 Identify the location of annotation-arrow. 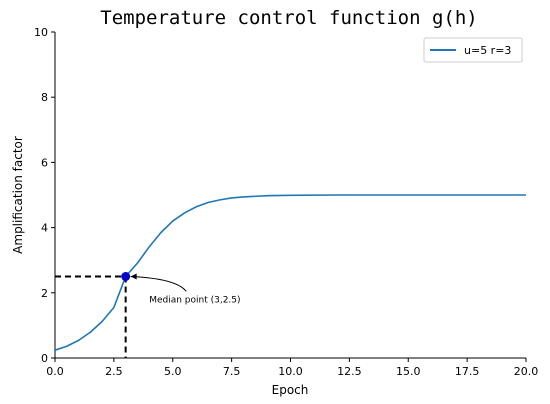
(158, 284).